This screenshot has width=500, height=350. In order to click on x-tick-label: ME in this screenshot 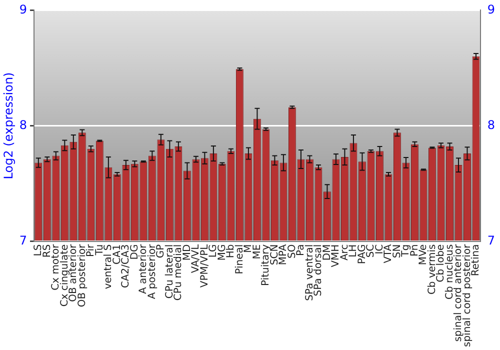, I will do `click(257, 252)`.